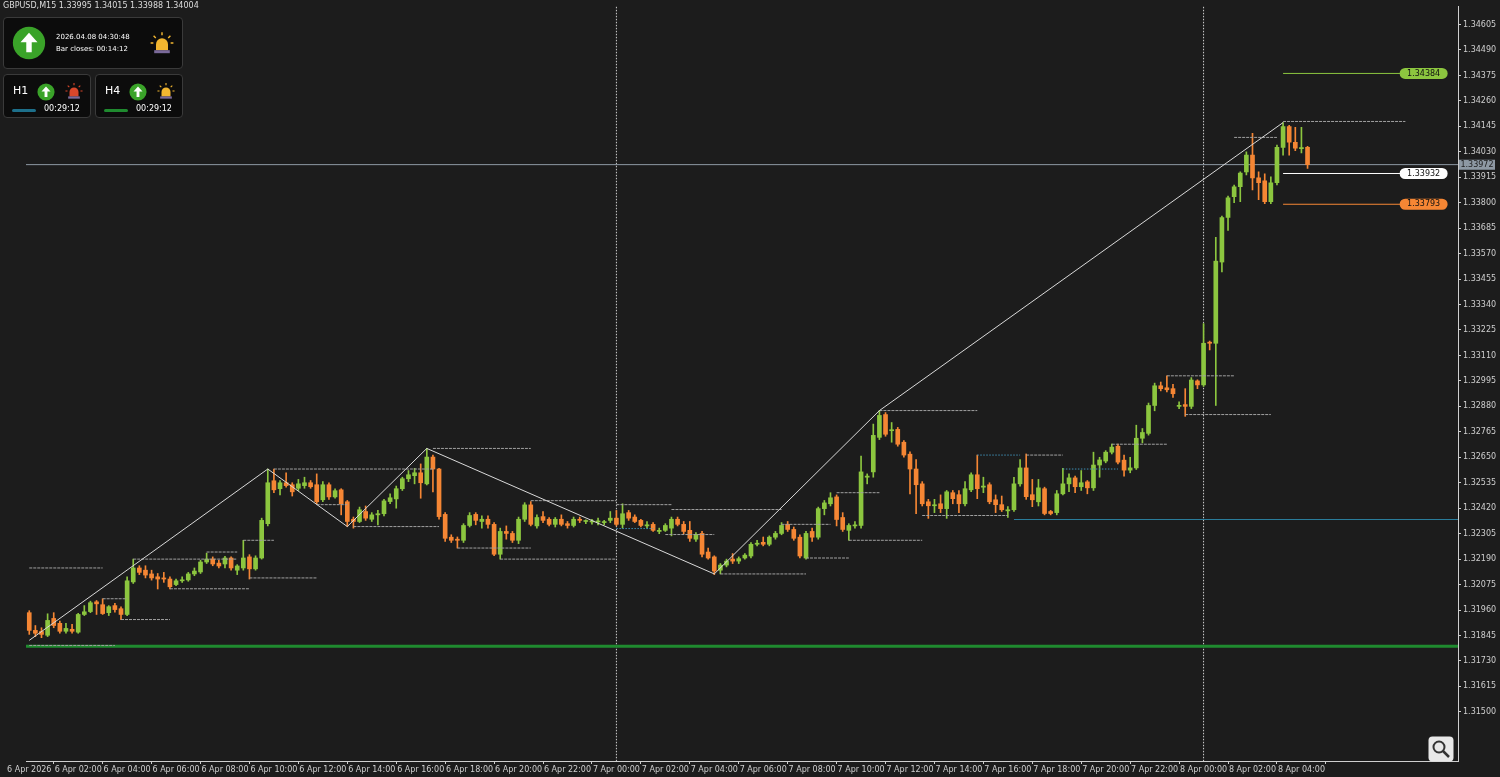  Describe the element at coordinates (1480, 202) in the screenshot. I see `y-tick-label: 1.33800` at that location.